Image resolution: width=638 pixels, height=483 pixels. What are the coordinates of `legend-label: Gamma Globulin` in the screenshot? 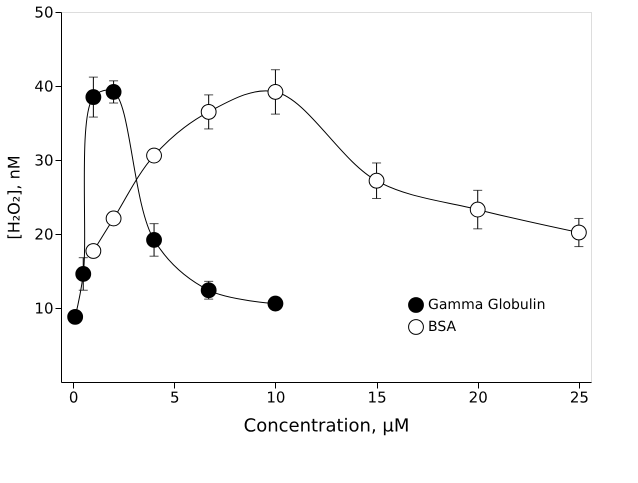 It's located at (487, 305).